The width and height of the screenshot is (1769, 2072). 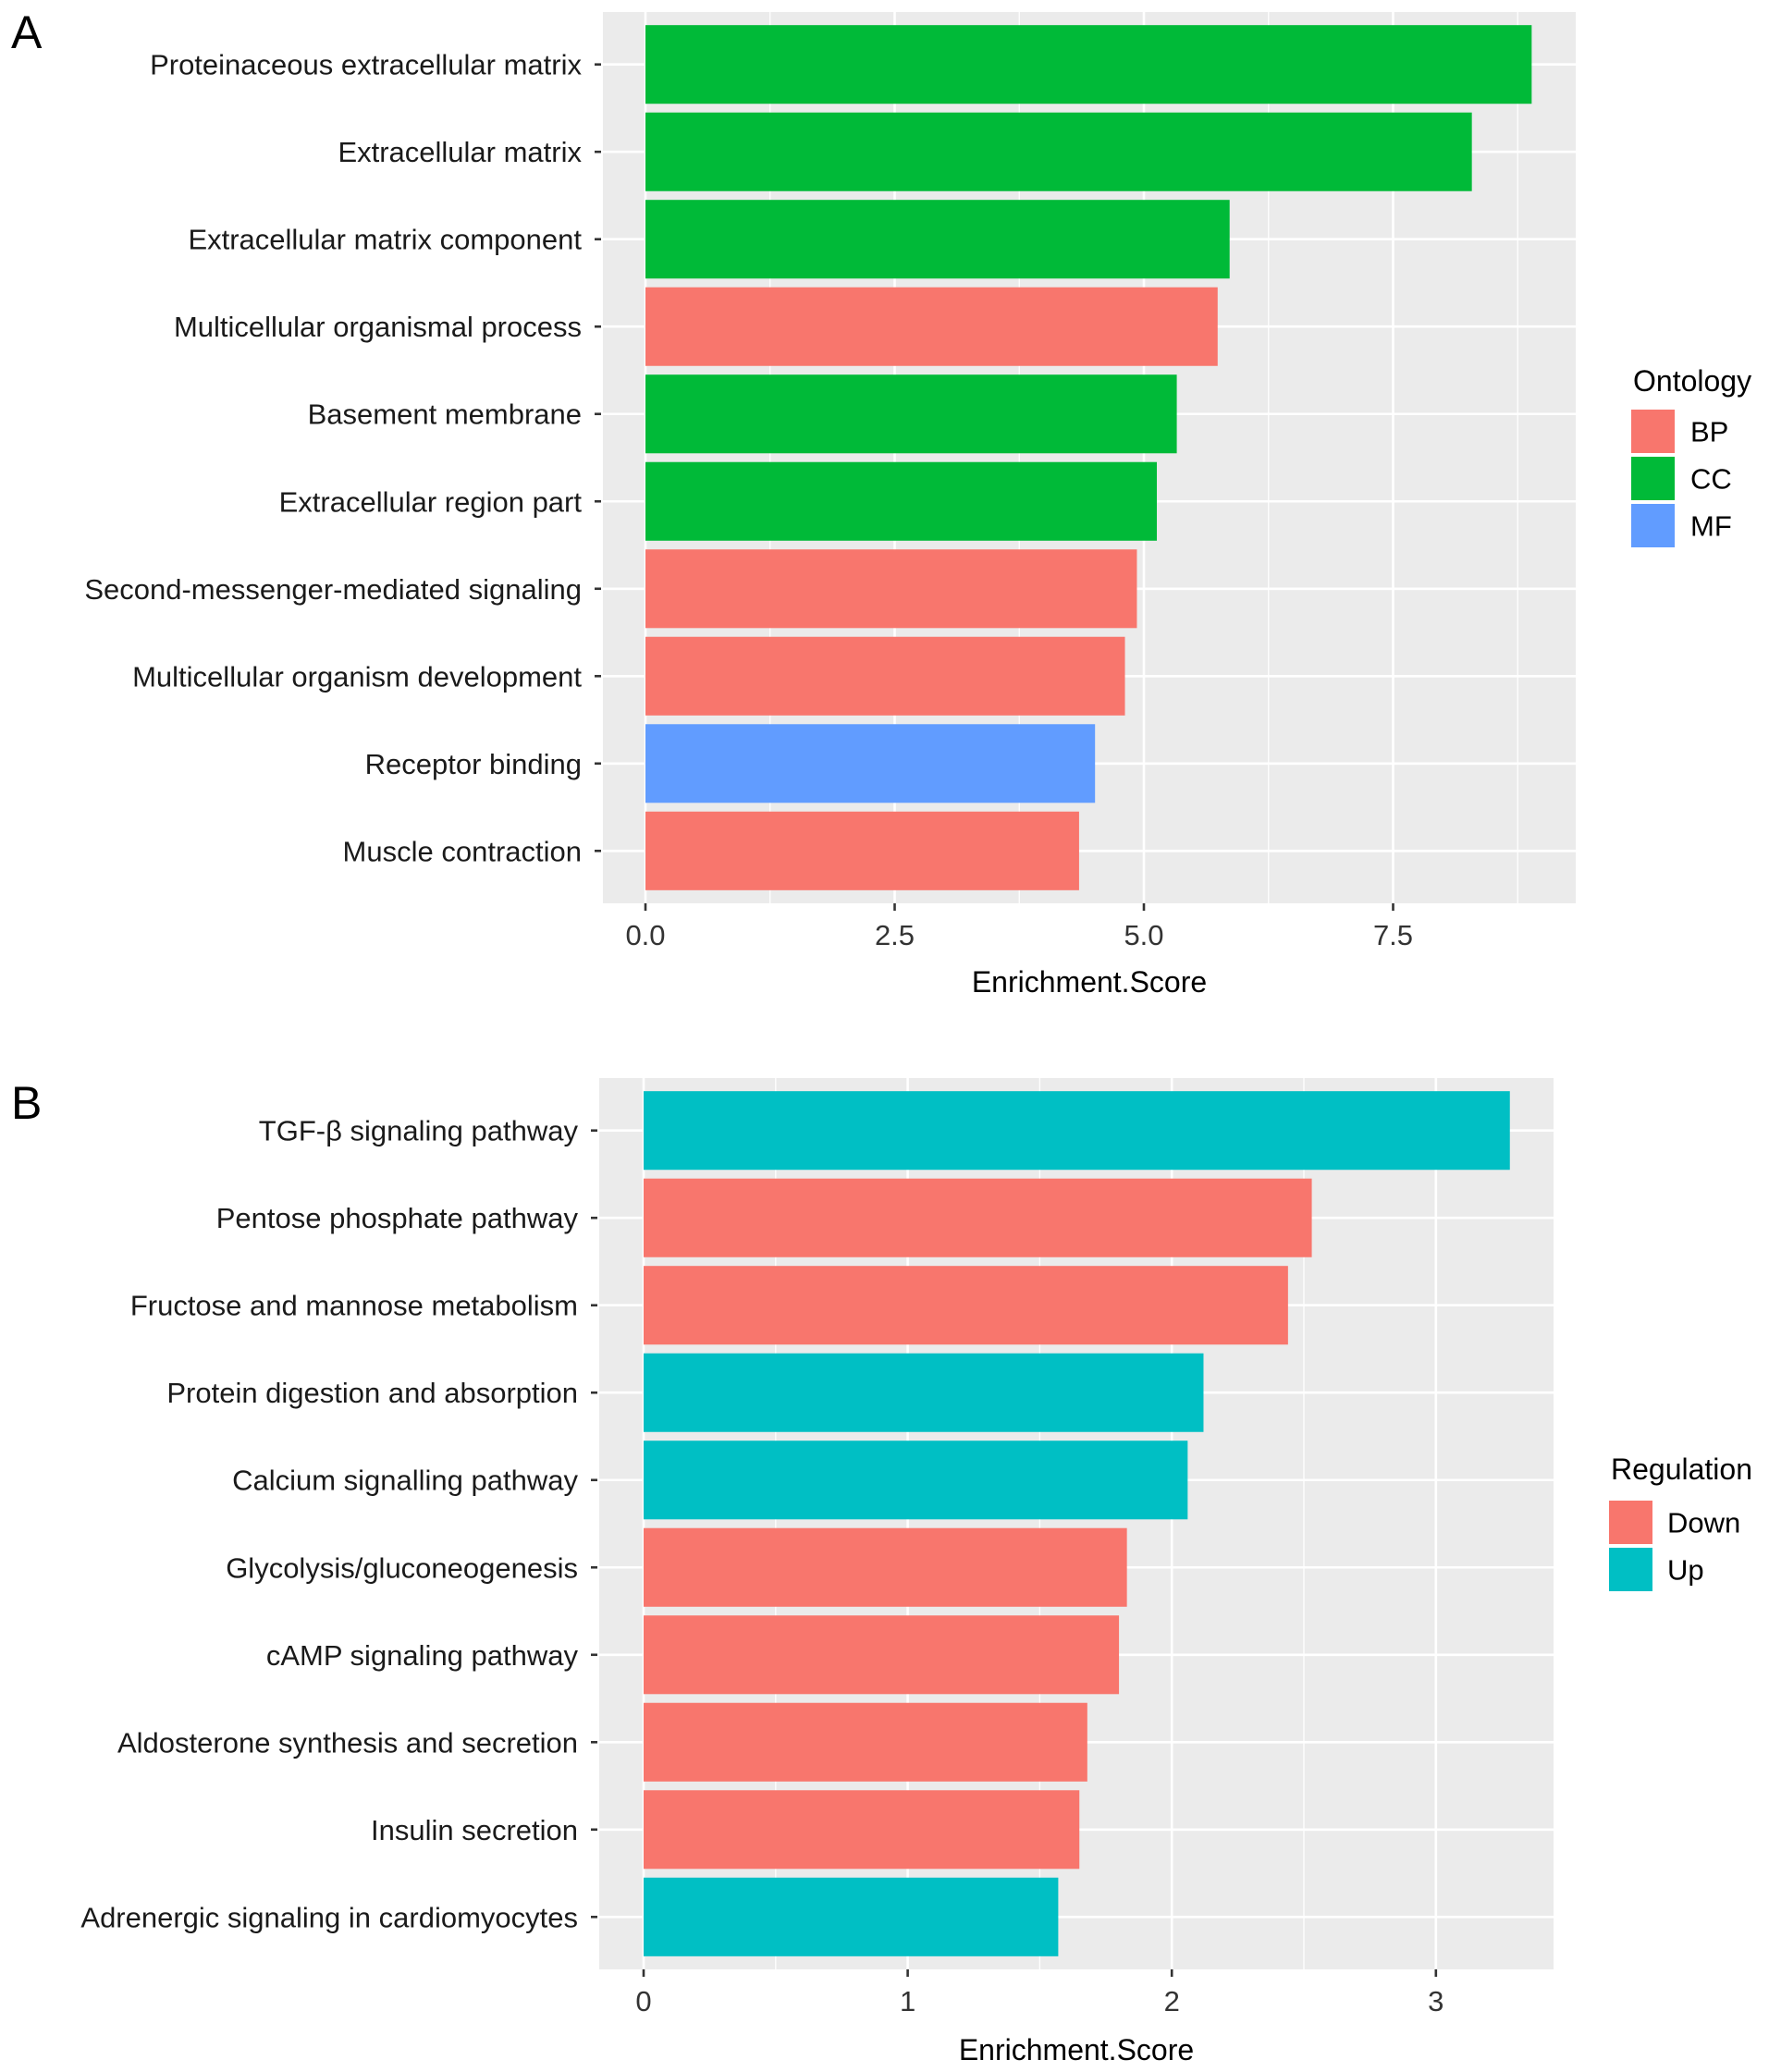 I want to click on x-axis-a: 0.0 2.5 5.0 7.5, so click(x=1019, y=927).